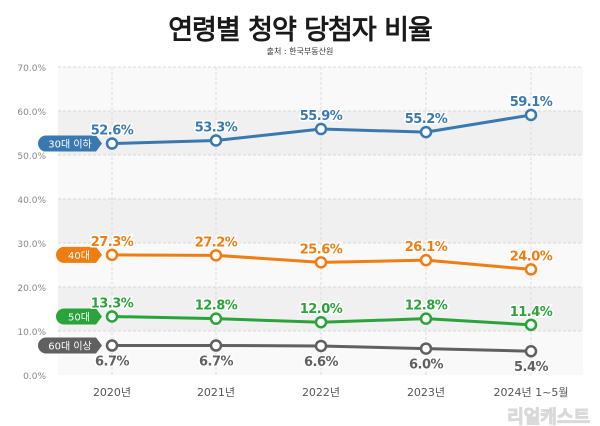 Image resolution: width=600 pixels, height=426 pixels. I want to click on data-label: 52.6%, so click(112, 131).